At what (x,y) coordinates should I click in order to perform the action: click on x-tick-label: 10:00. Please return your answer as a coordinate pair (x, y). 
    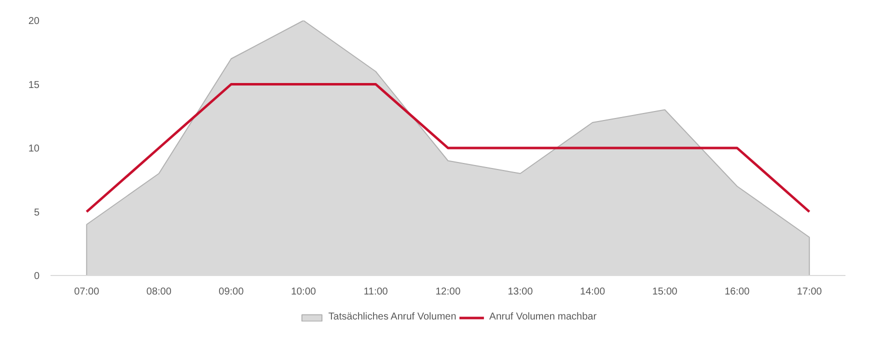
    Looking at the image, I should click on (303, 292).